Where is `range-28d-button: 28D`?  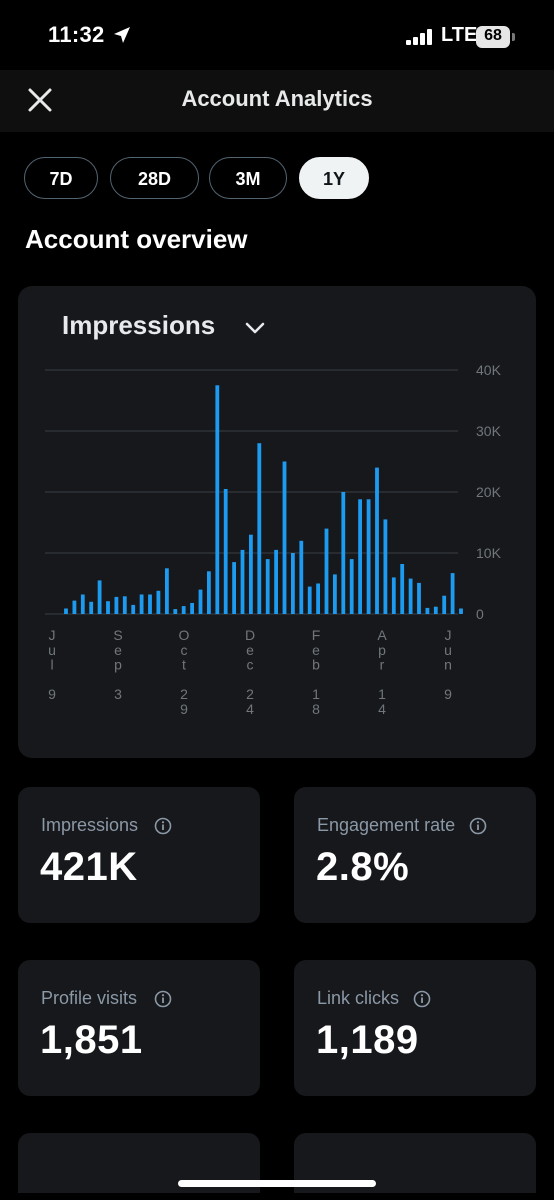 range-28d-button: 28D is located at coordinates (154, 178).